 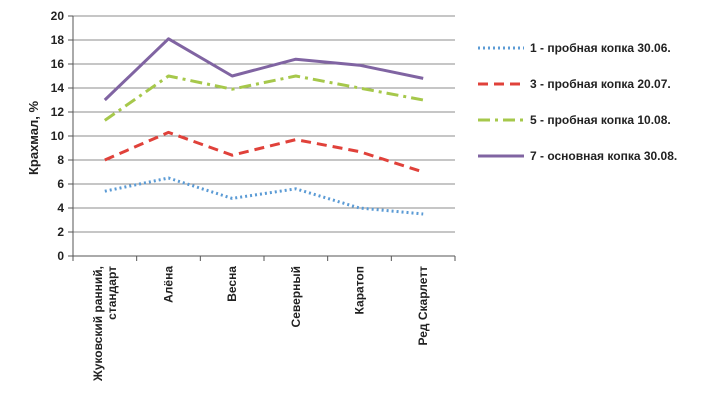 What do you see at coordinates (58, 88) in the screenshot?
I see `y-tick-label: 14` at bounding box center [58, 88].